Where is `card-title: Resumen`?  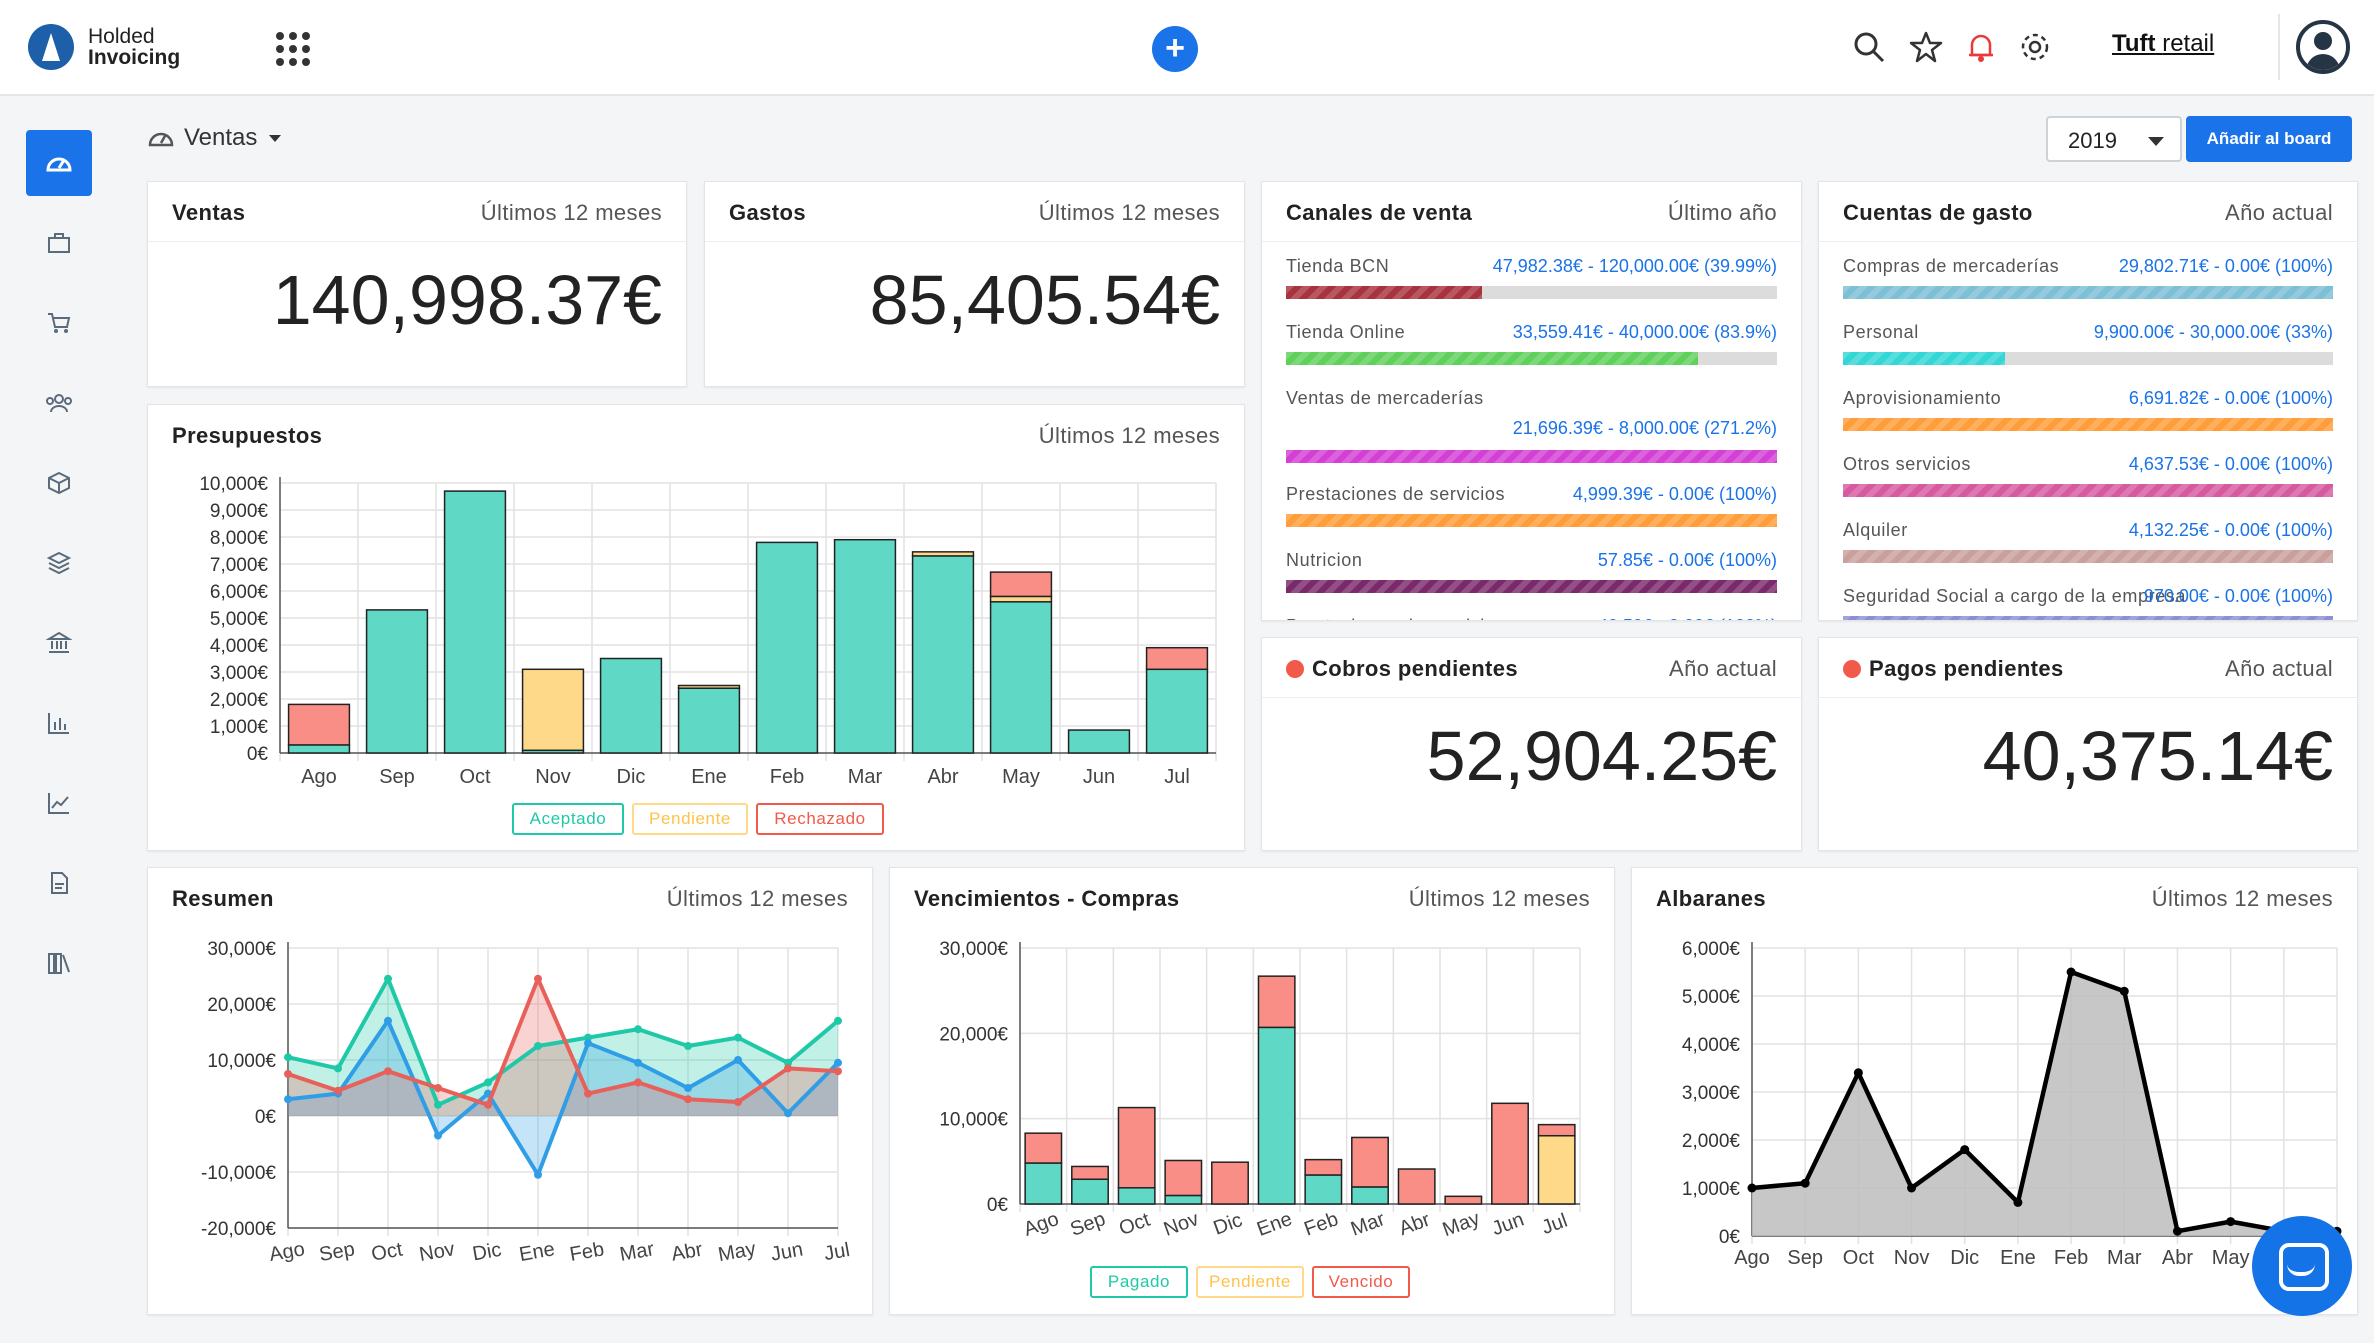
card-title: Resumen is located at coordinates (223, 898).